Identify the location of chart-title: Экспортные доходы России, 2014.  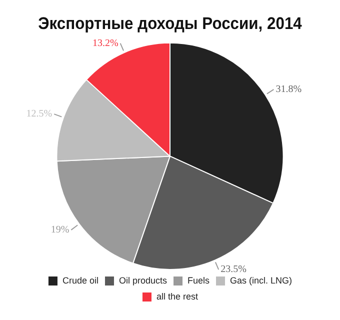
(170, 24).